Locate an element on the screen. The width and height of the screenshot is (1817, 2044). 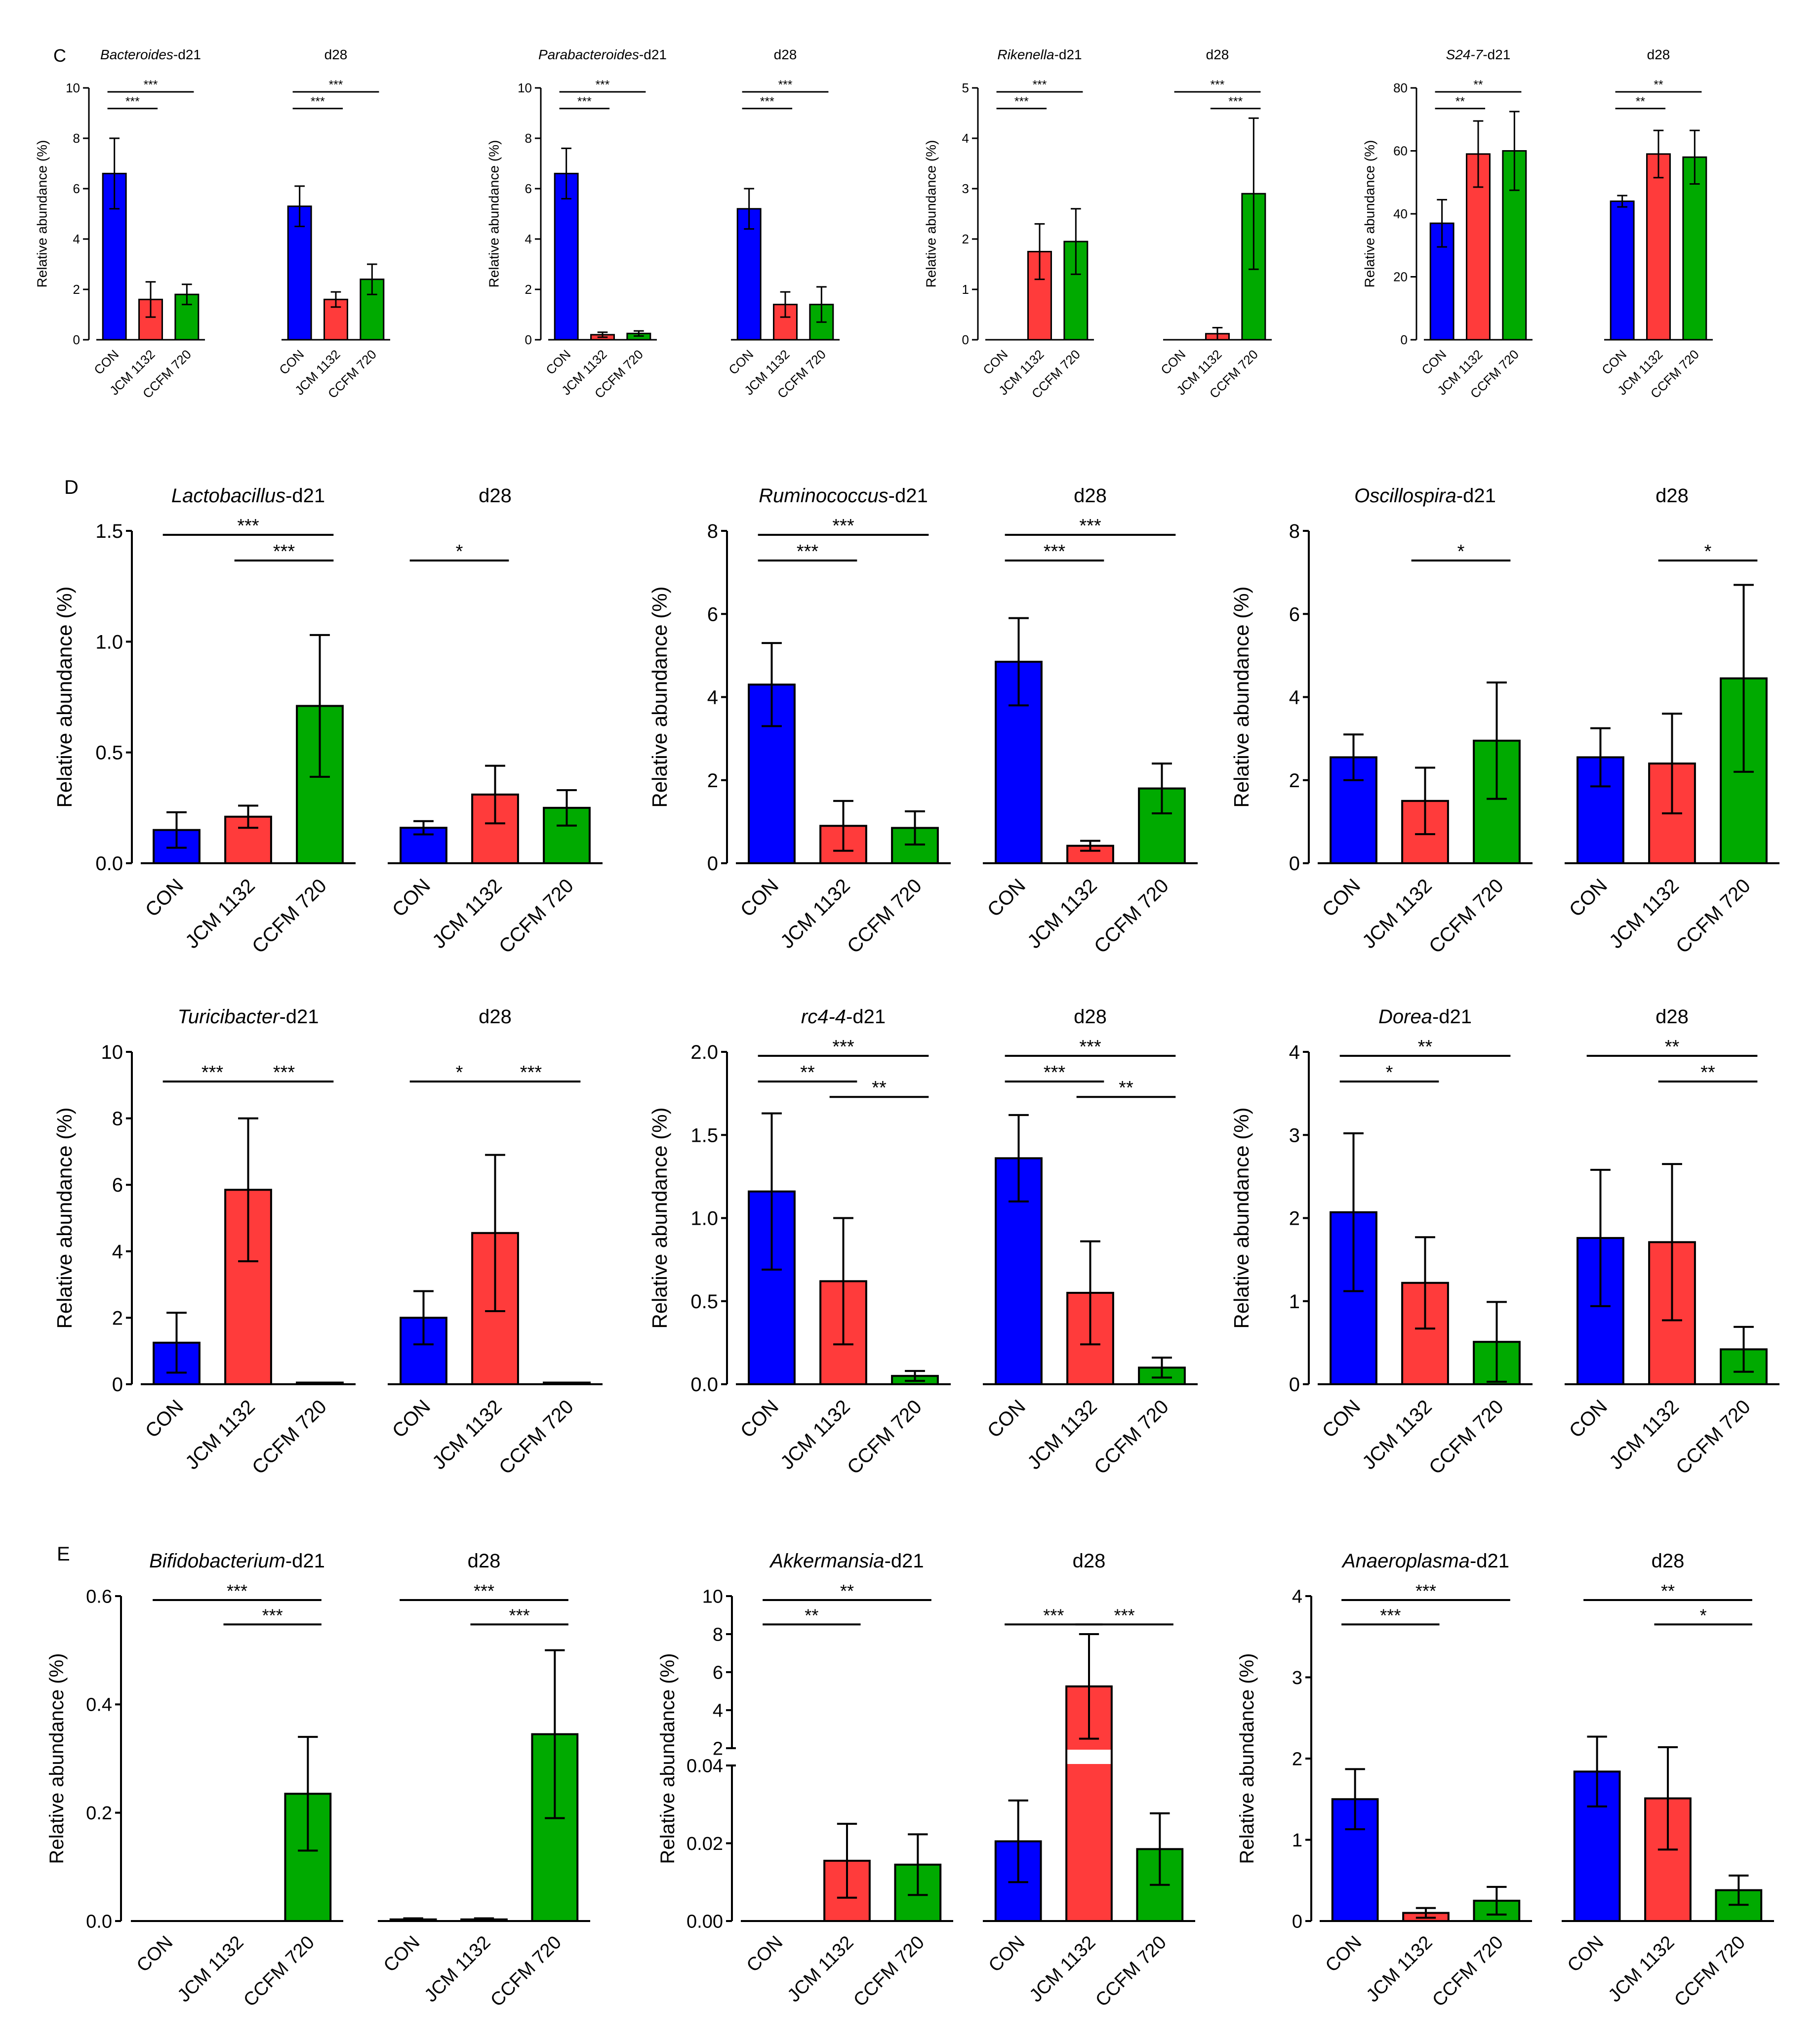
y-tick-label: 0.4 is located at coordinates (99, 1705).